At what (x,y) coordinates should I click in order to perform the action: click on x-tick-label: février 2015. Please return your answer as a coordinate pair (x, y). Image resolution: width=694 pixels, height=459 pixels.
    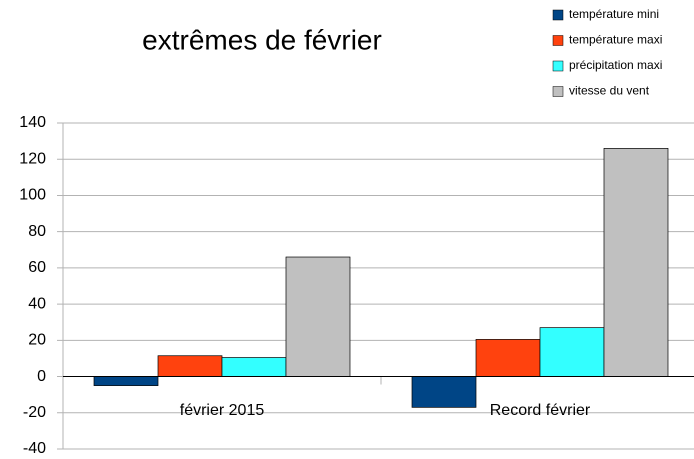
    Looking at the image, I should click on (222, 410).